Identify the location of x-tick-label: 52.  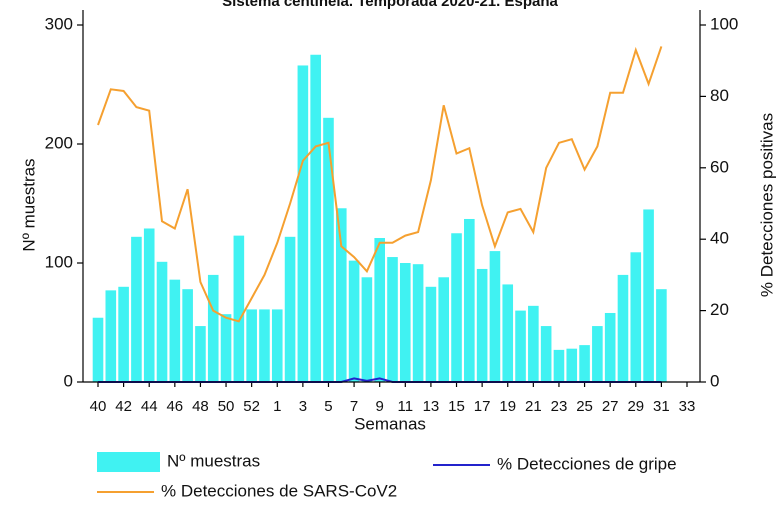
(251, 406).